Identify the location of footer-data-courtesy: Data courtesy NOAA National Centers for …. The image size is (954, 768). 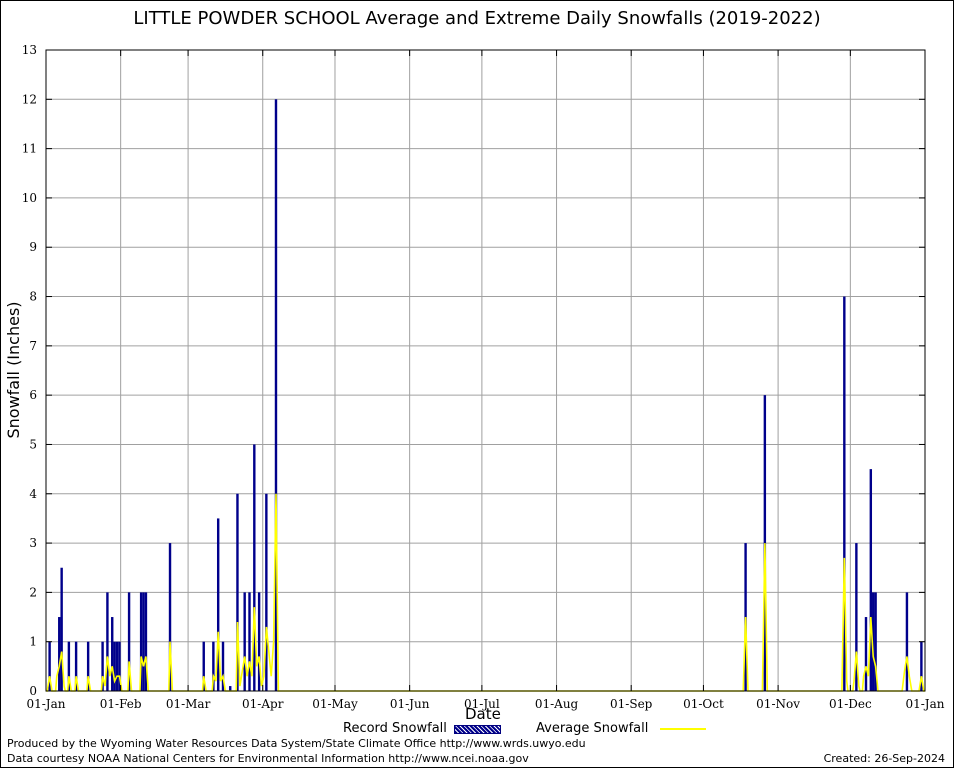
(268, 758).